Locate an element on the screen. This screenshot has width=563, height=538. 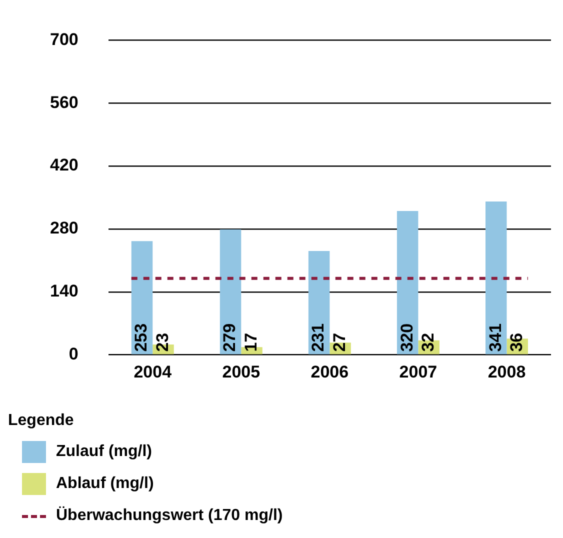
y-tick-label: 140 is located at coordinates (64, 291).